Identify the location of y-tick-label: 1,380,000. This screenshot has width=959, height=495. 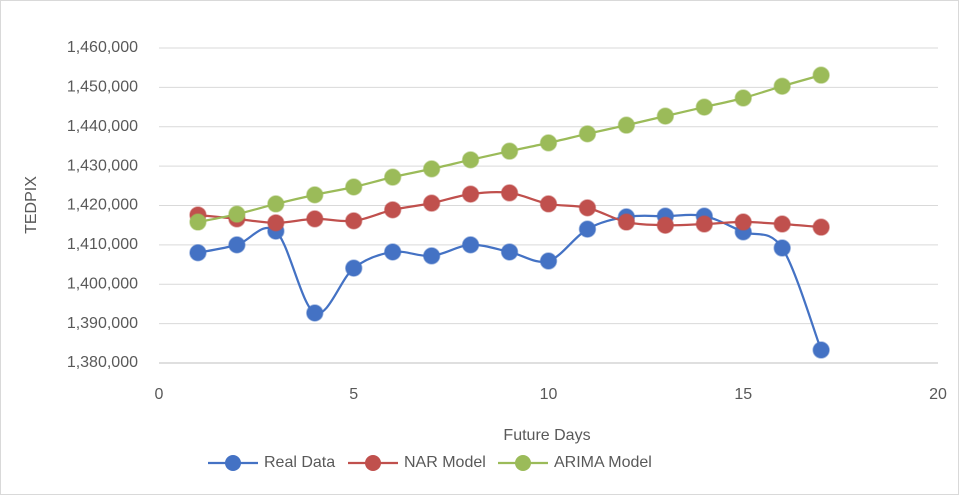
(102, 362).